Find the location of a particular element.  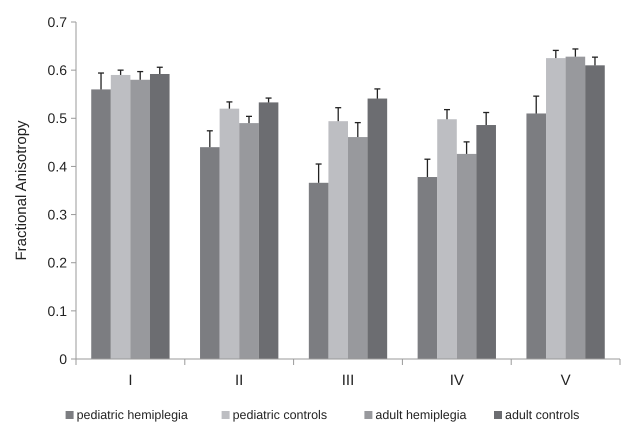

legend-label: adult controls is located at coordinates (542, 415).